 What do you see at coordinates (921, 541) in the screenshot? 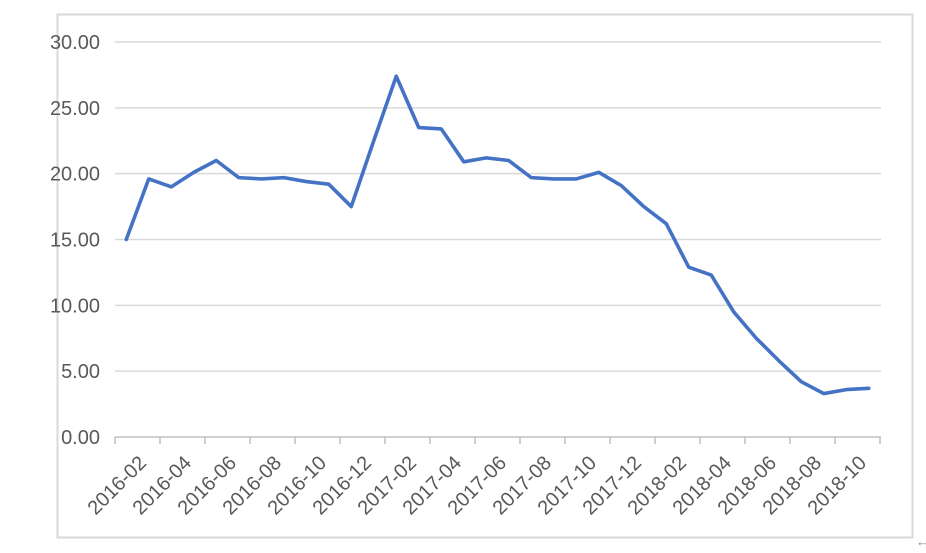
I see `back-arrow-icon: ←` at bounding box center [921, 541].